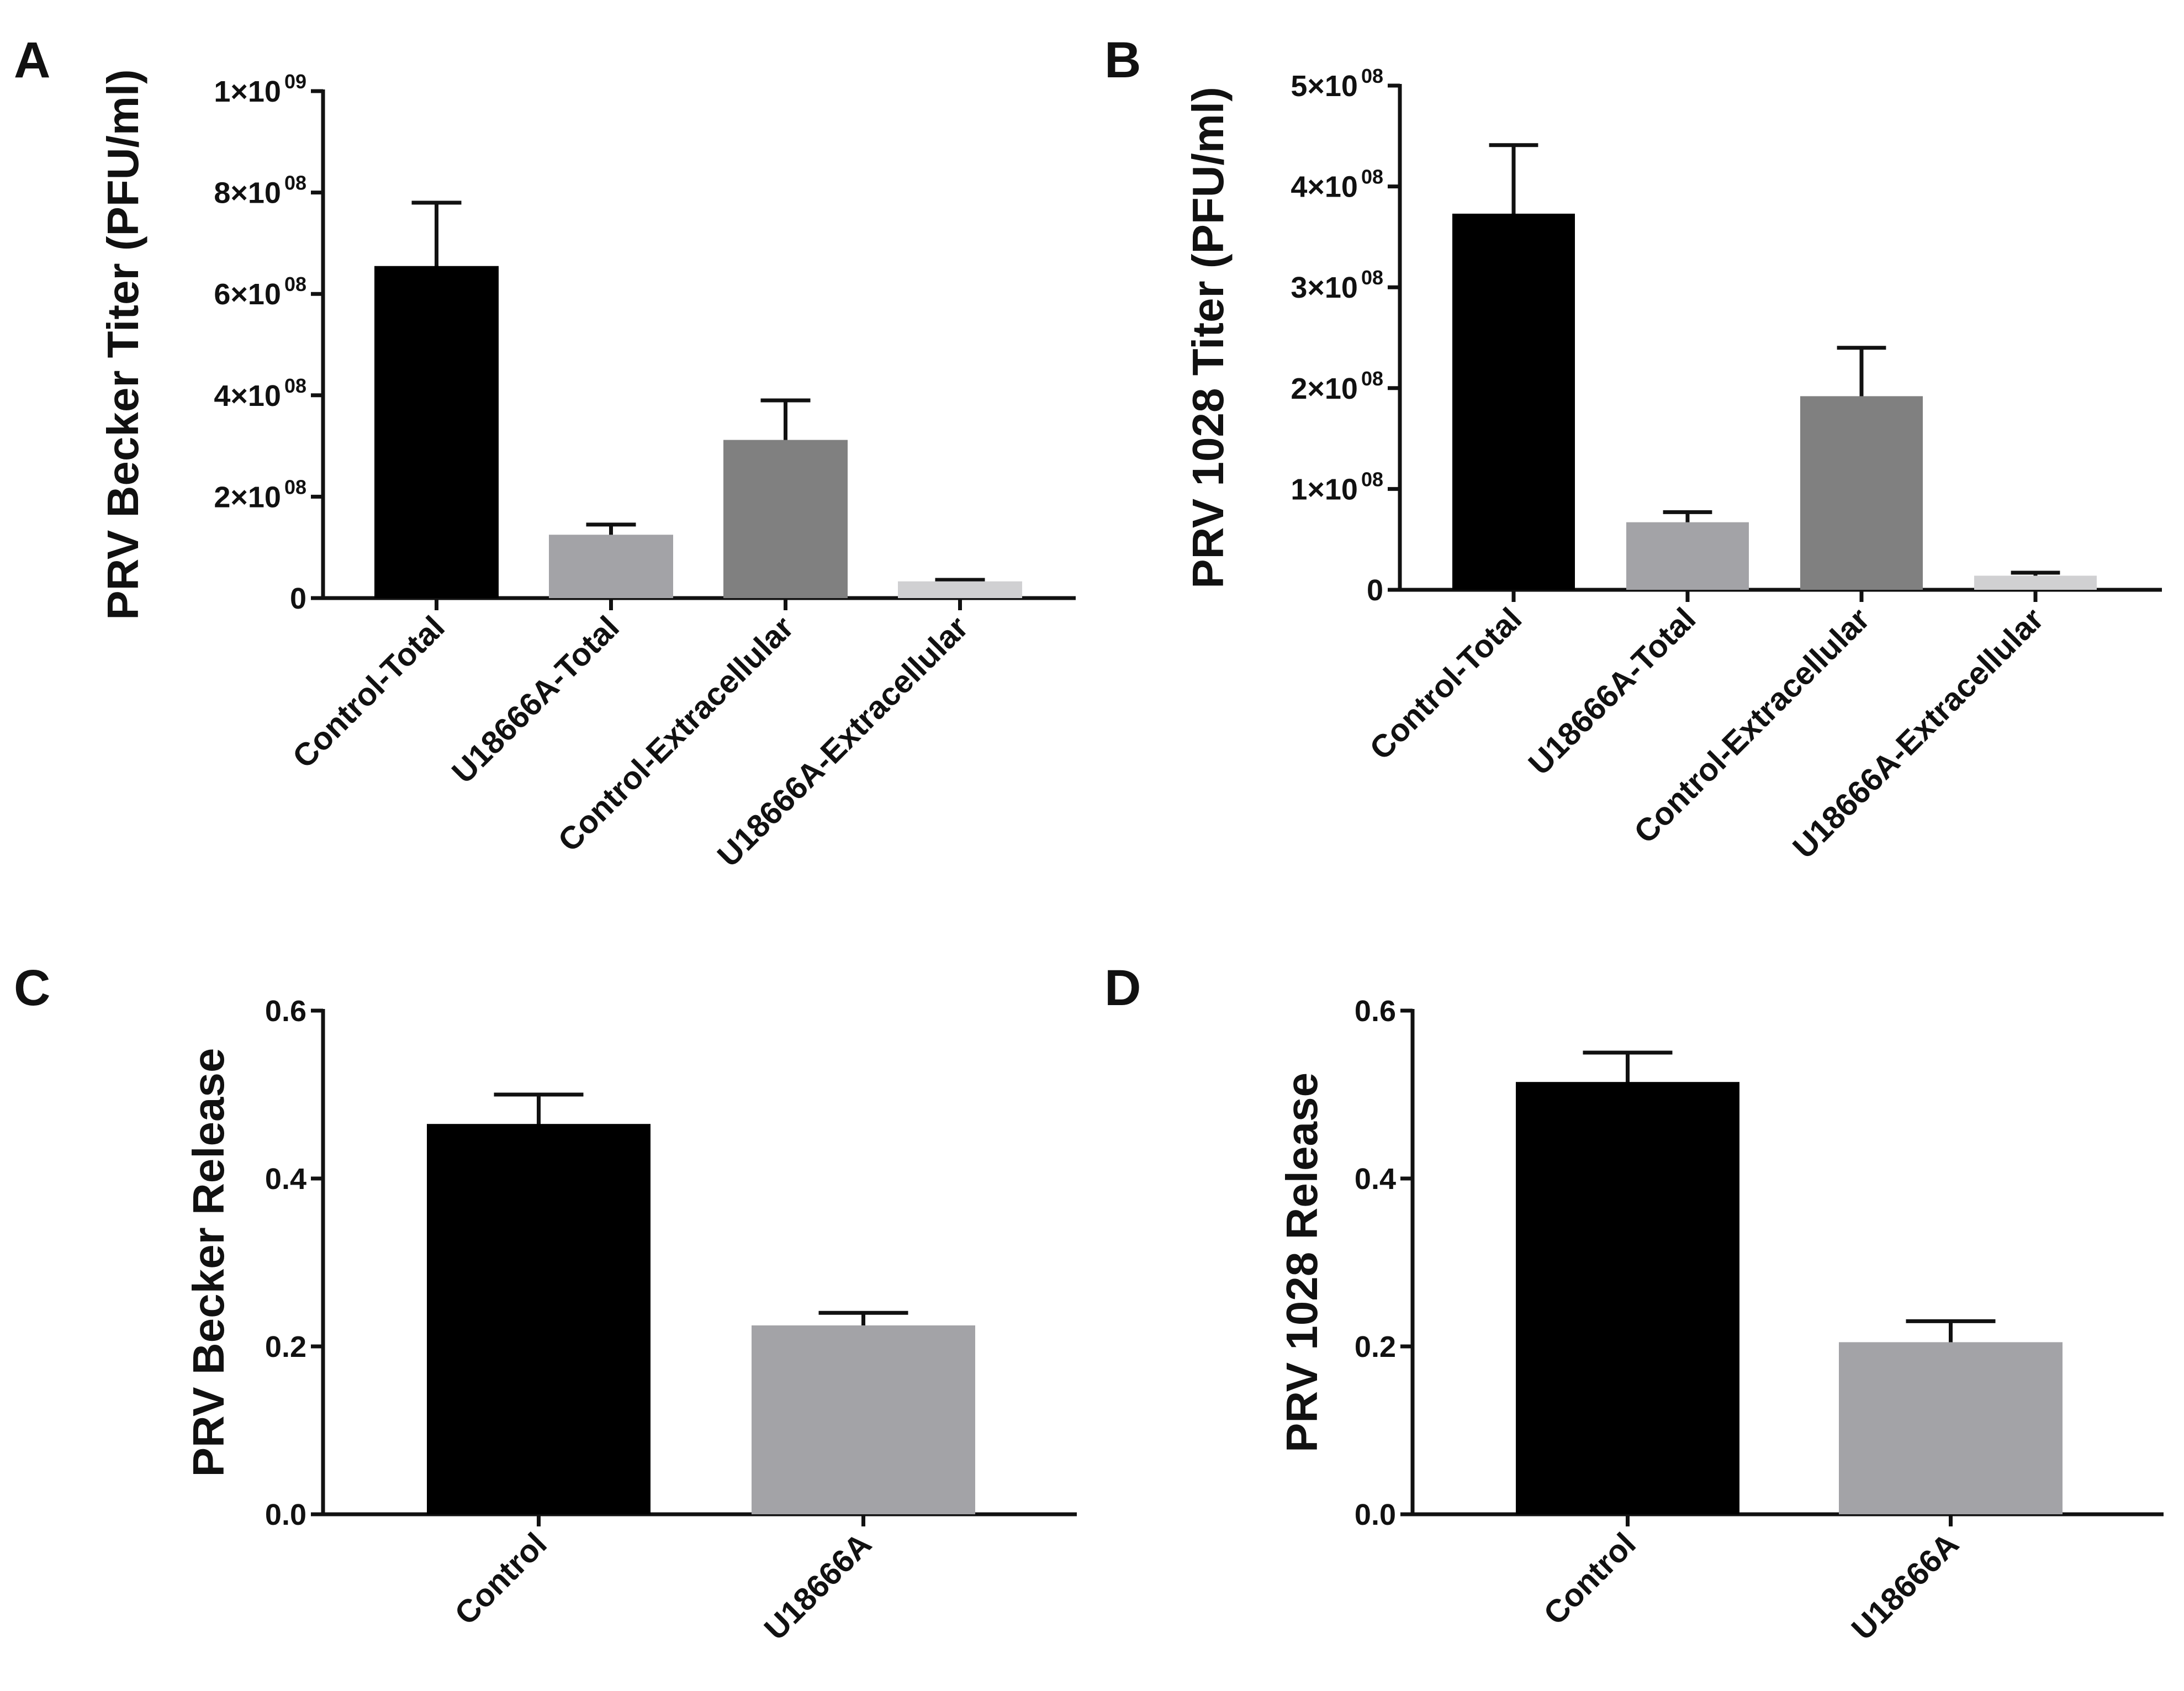 The image size is (2184, 1691). I want to click on y-tick-label: 8×10 08, so click(260, 191).